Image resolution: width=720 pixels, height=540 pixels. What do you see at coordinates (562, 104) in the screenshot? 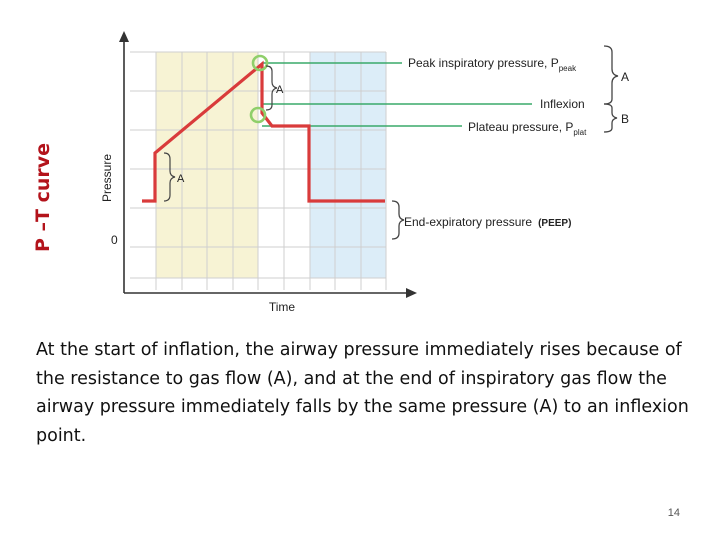
I see `inflexion-label: Inflexion` at bounding box center [562, 104].